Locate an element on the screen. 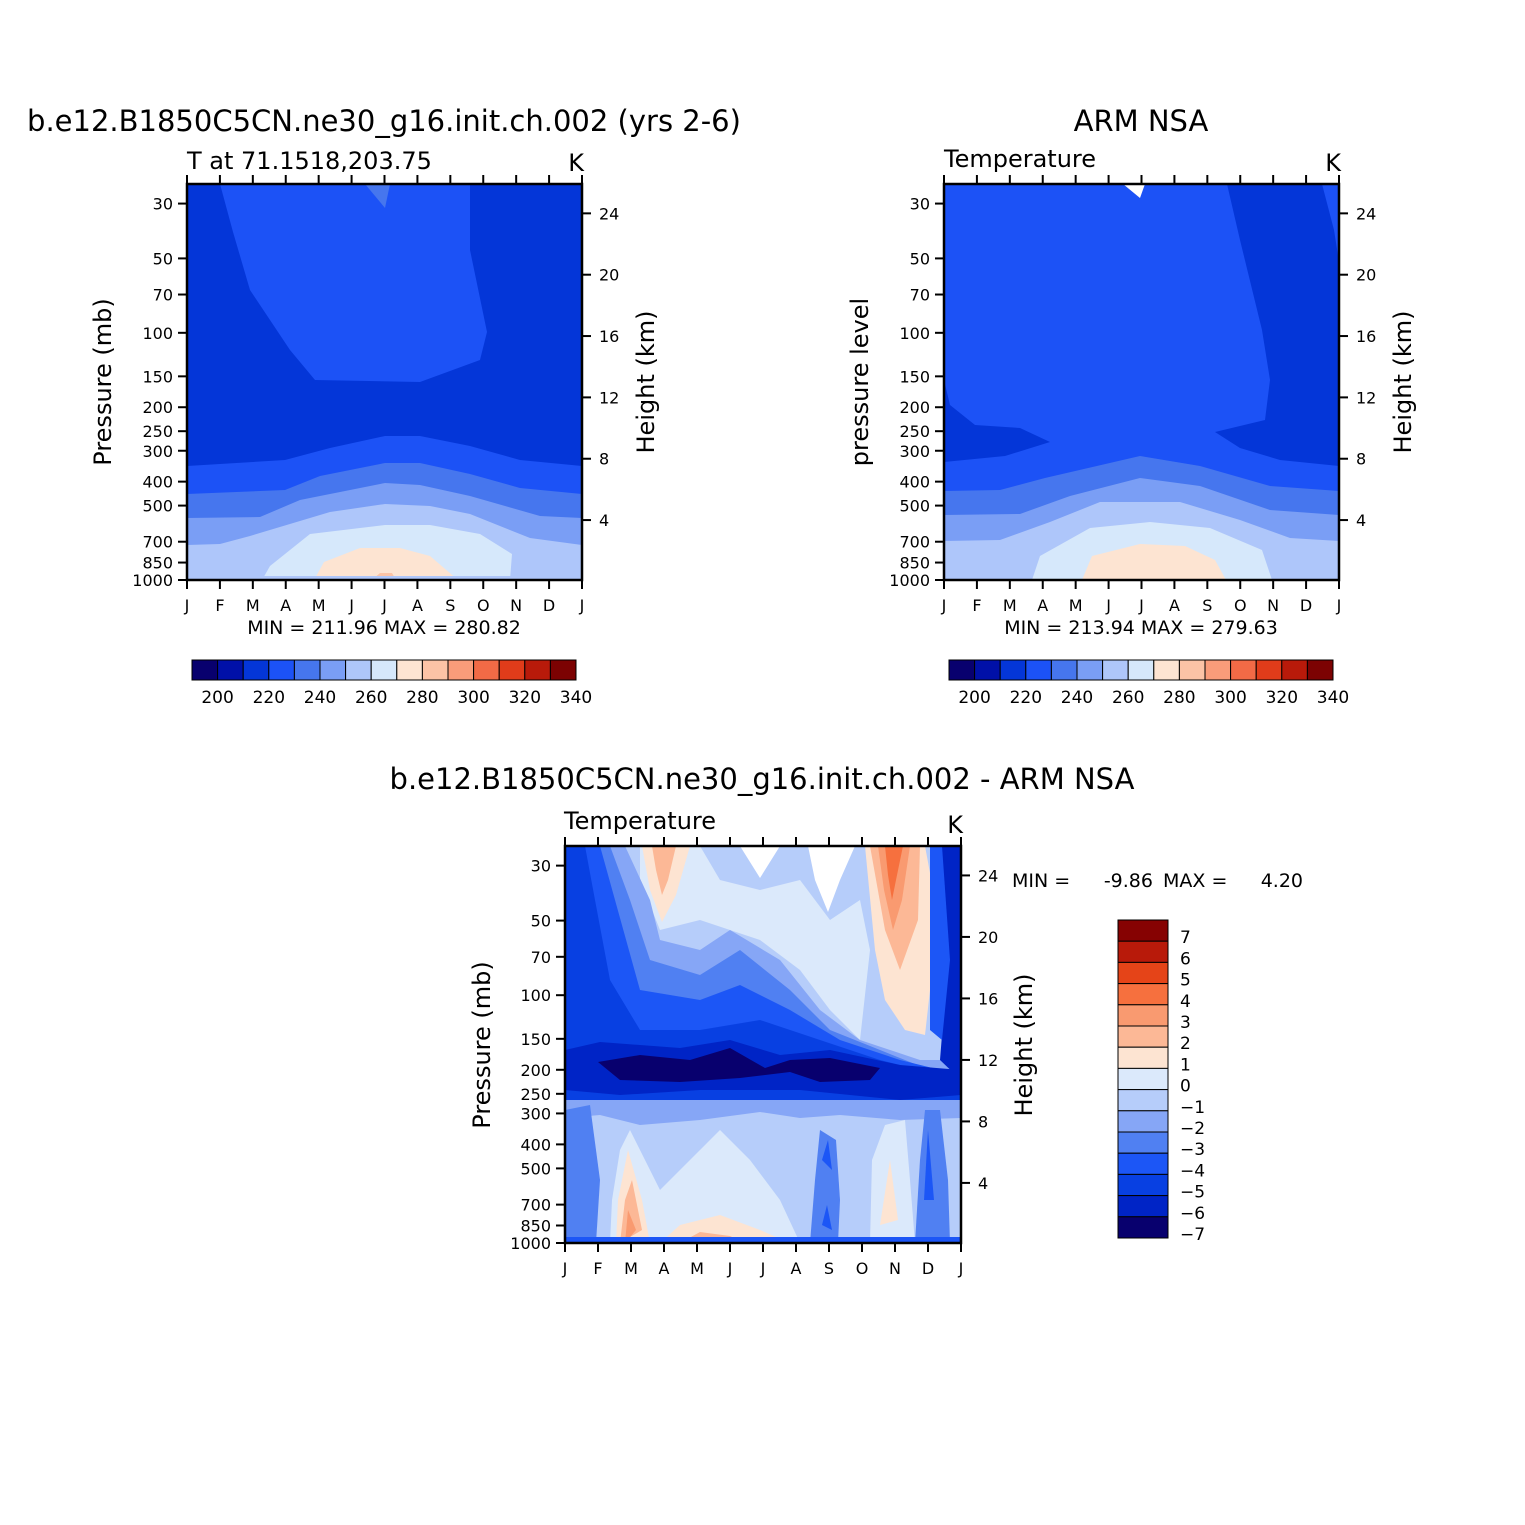 This screenshot has width=1525, height=1525. panel1-colorbar: 200 220 240 260 280 300 320 340 is located at coordinates (391, 683).